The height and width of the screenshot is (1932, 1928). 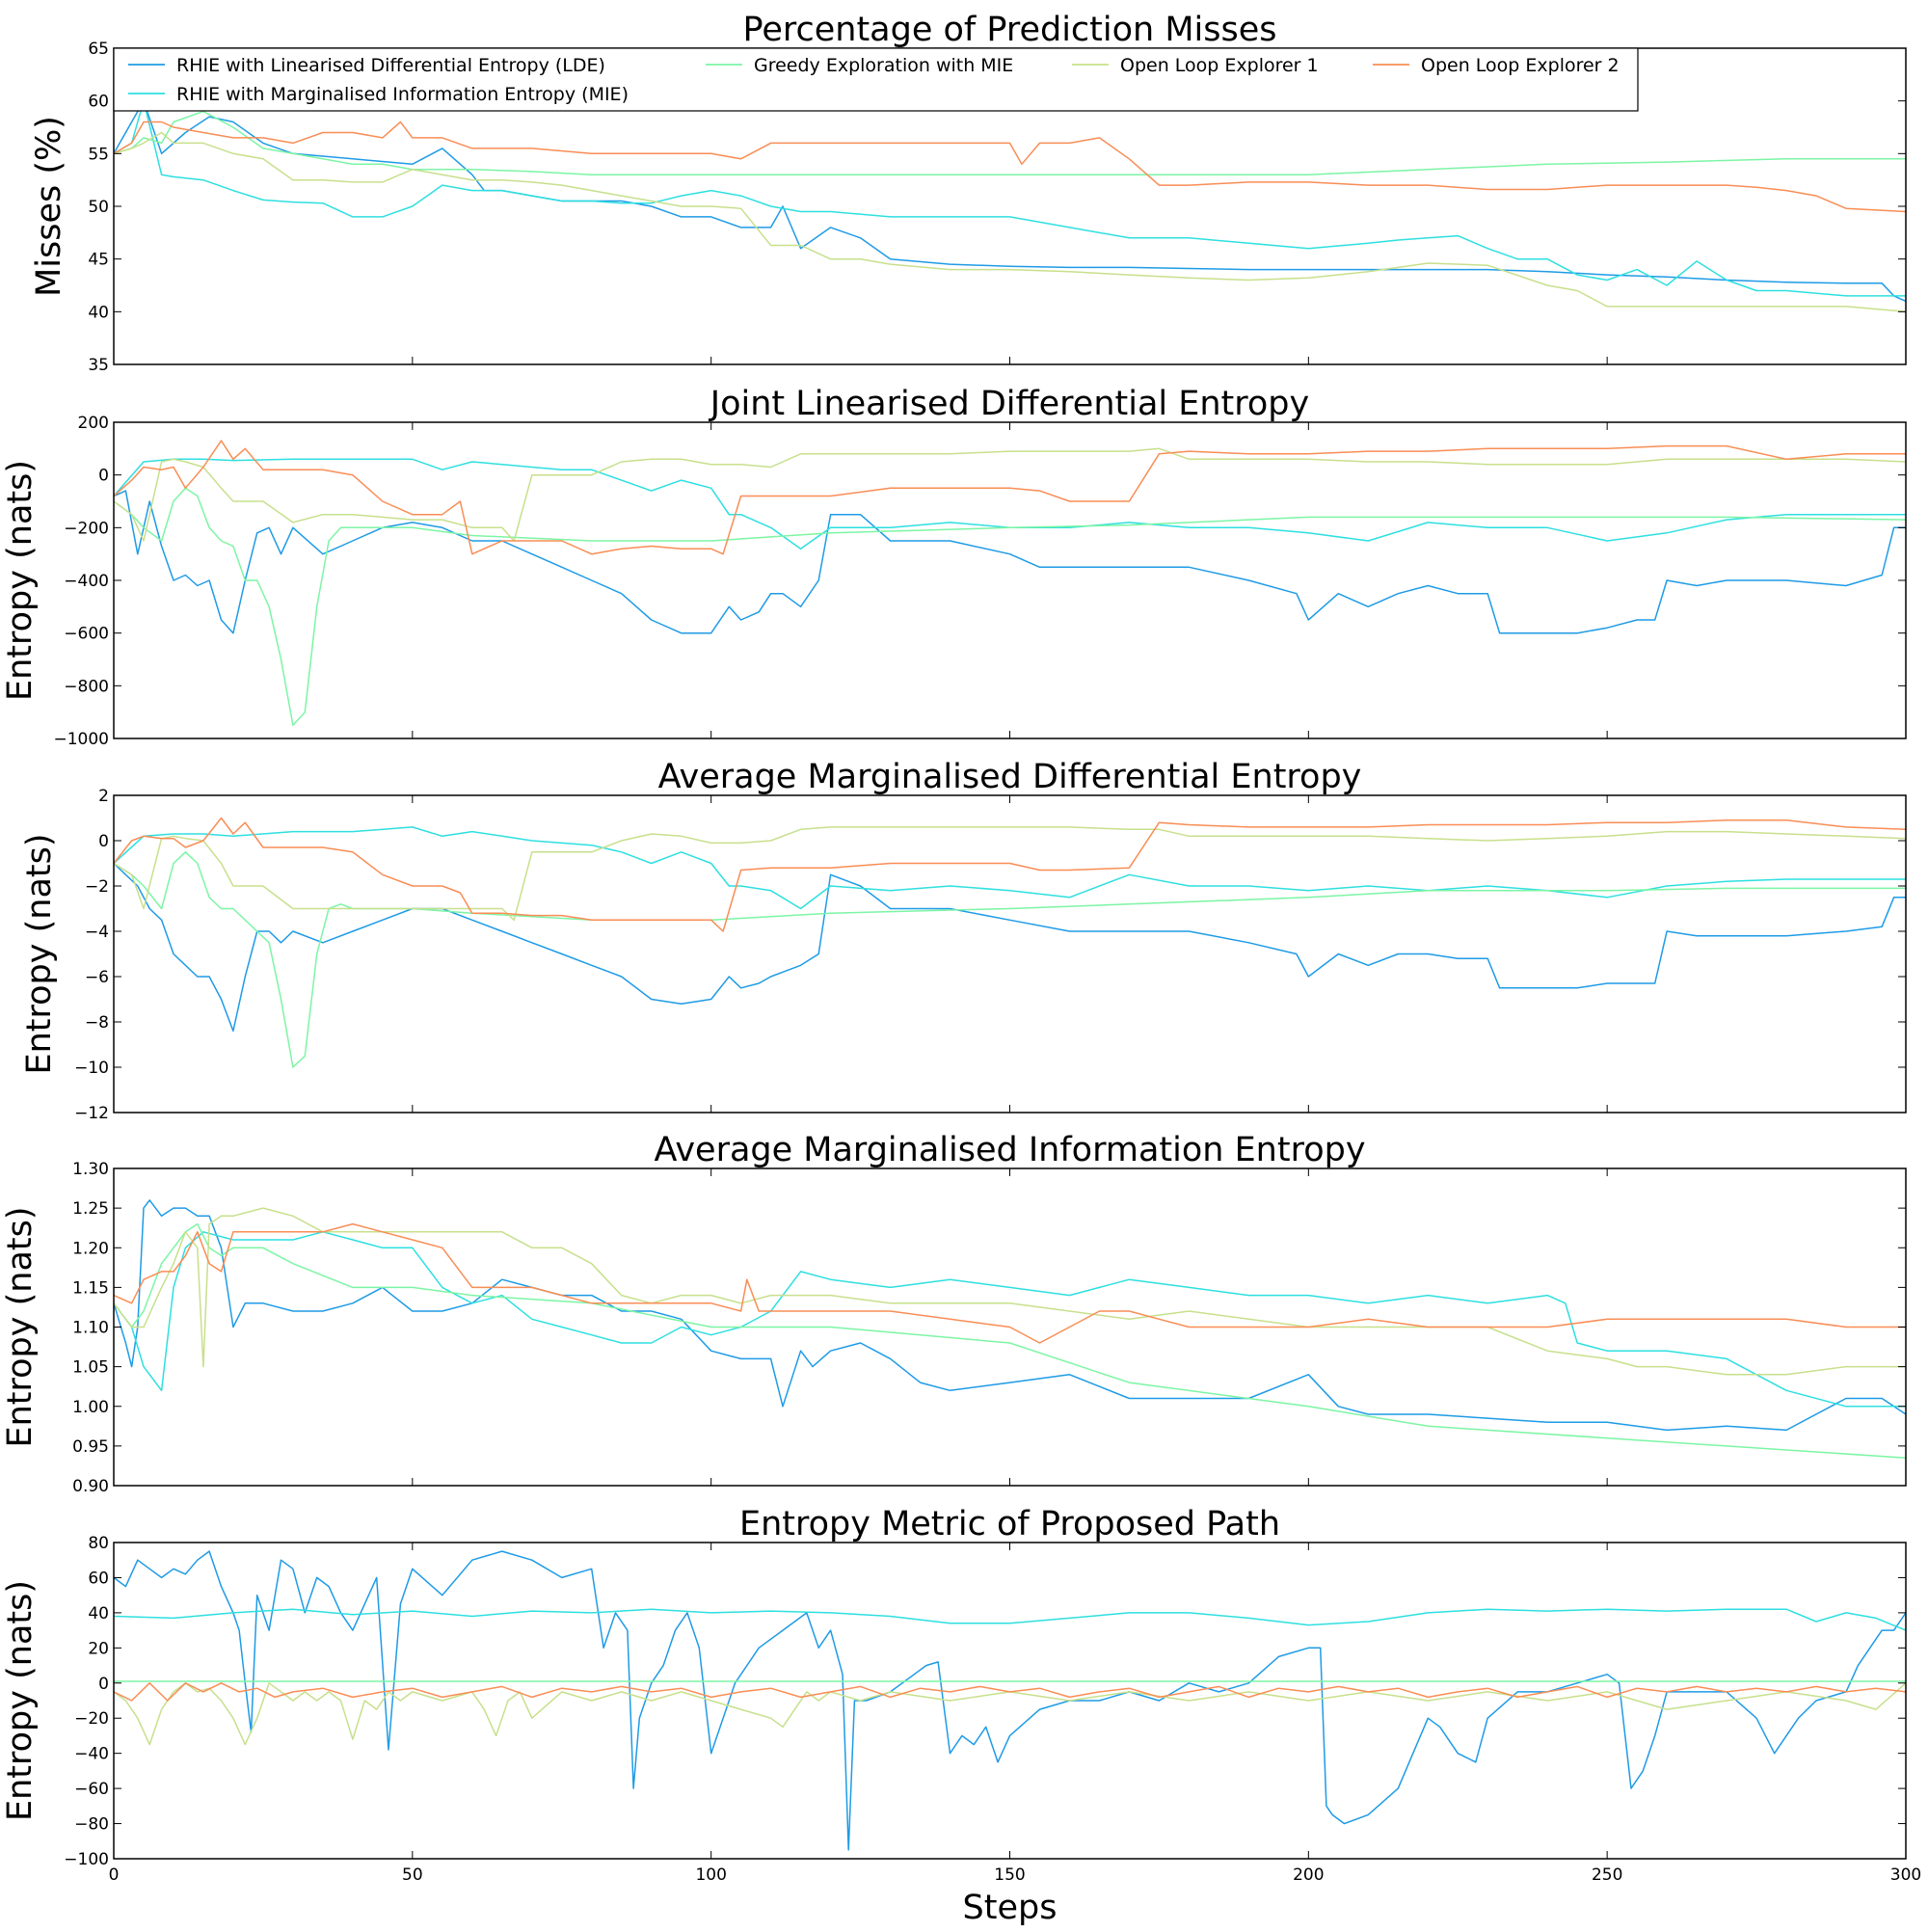 What do you see at coordinates (92, 1755) in the screenshot?
I see `y-tick-label: −40` at bounding box center [92, 1755].